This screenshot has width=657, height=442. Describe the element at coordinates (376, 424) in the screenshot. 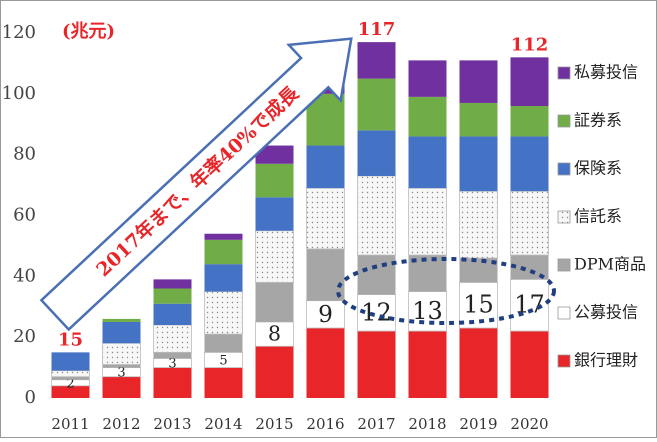

I see `x-tick-label: 2017` at that location.